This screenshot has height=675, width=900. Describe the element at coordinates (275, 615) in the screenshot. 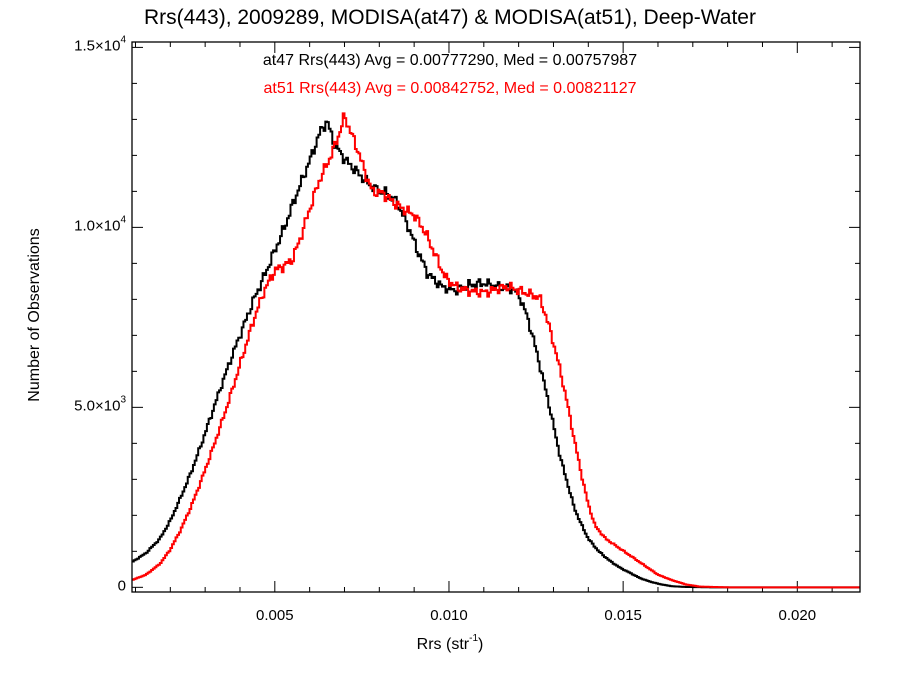

I see `x-tick-label: 0.005` at that location.